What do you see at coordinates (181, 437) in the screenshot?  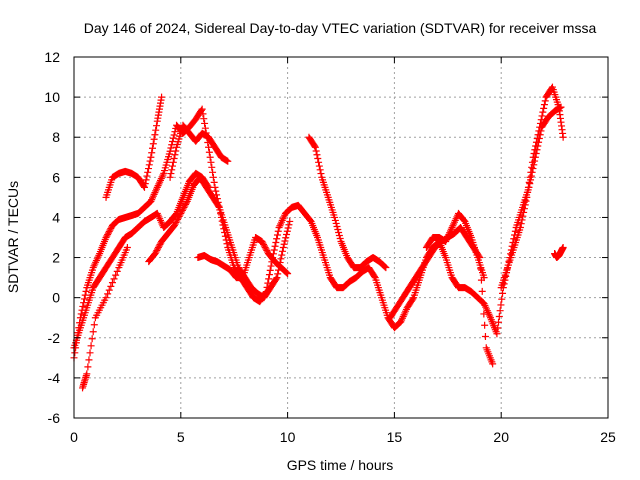 I see `x-tick-label: 5` at bounding box center [181, 437].